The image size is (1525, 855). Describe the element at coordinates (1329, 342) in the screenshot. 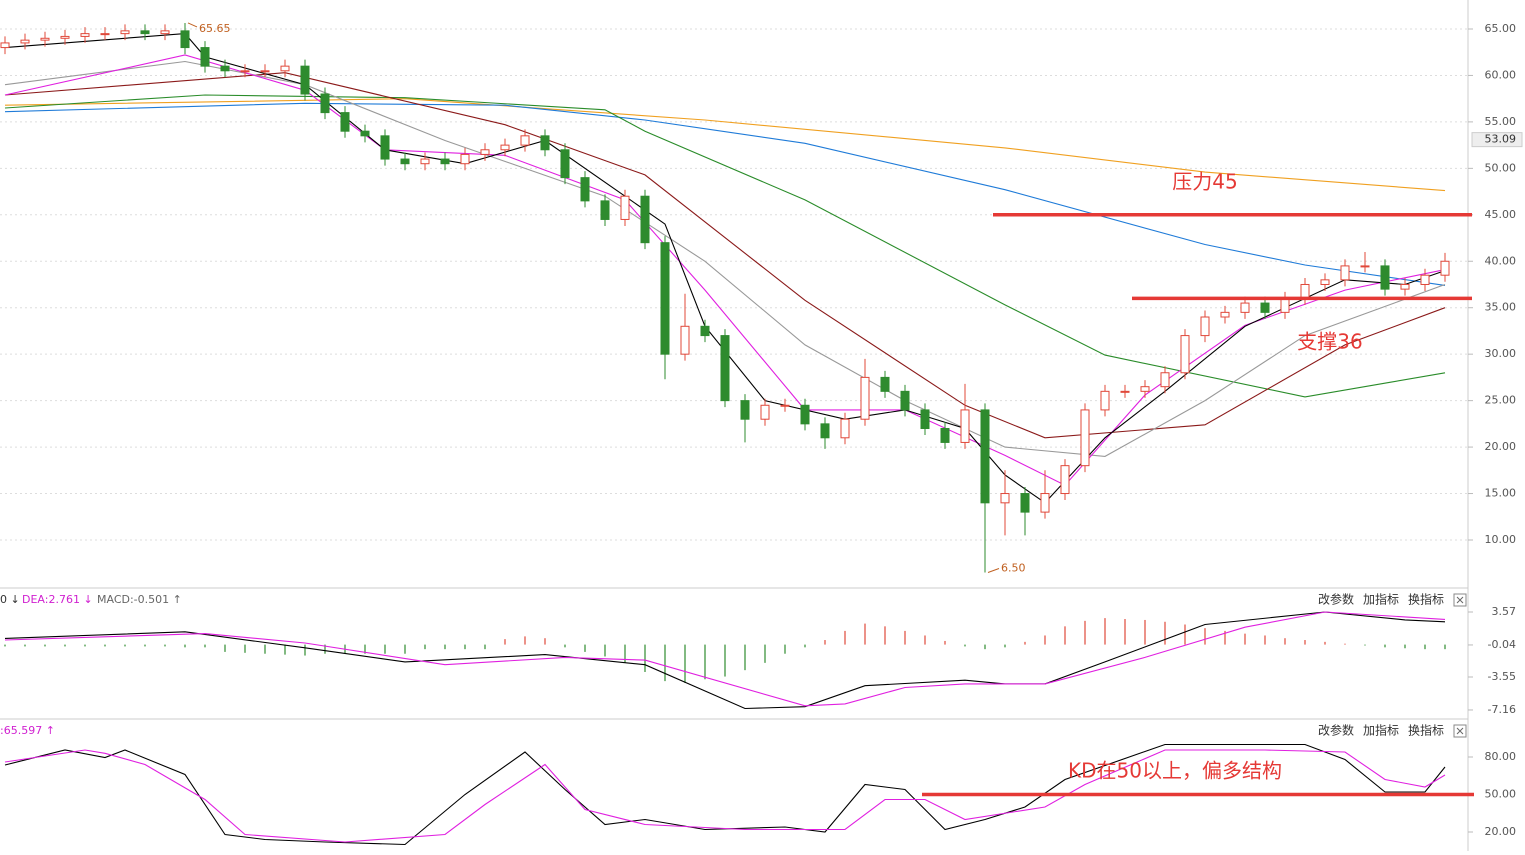

I see `level-label: 支撑36` at that location.